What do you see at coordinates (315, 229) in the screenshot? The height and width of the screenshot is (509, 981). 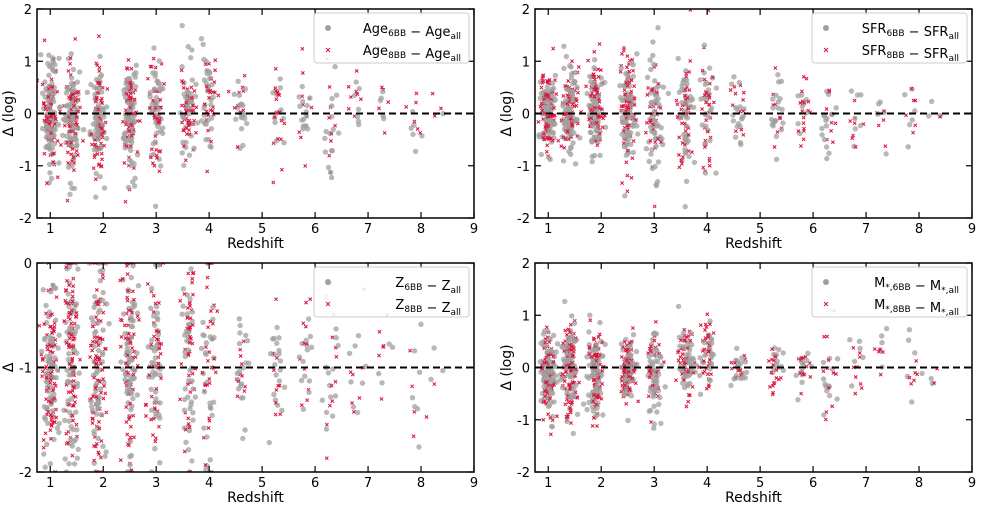 I see `x-tick-label: 6` at bounding box center [315, 229].